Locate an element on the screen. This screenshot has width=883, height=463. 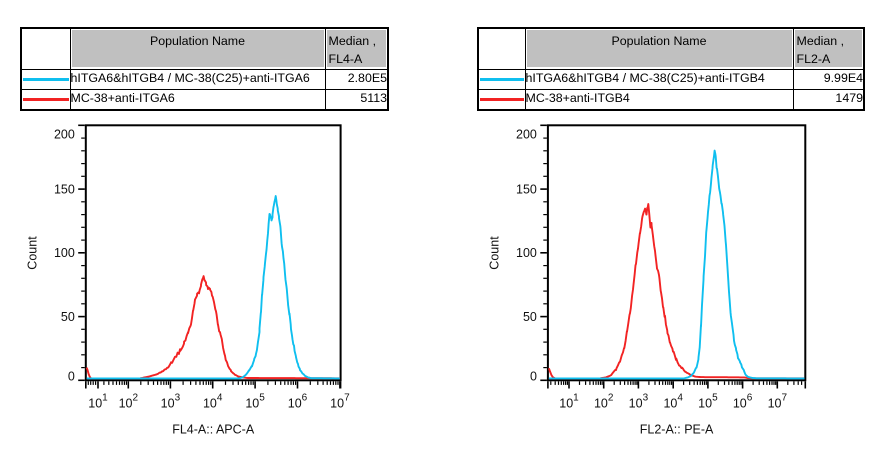
svg-text: FL4-A:: APC-A is located at coordinates (213, 430).